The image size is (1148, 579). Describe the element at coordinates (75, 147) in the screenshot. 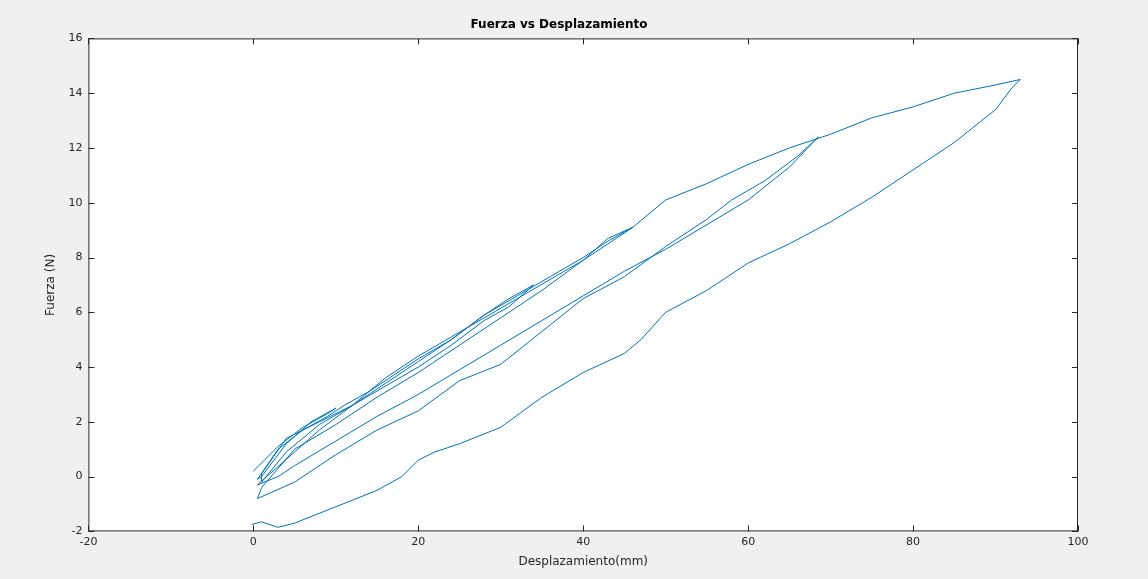

I see `y-tick-label: 12` at that location.